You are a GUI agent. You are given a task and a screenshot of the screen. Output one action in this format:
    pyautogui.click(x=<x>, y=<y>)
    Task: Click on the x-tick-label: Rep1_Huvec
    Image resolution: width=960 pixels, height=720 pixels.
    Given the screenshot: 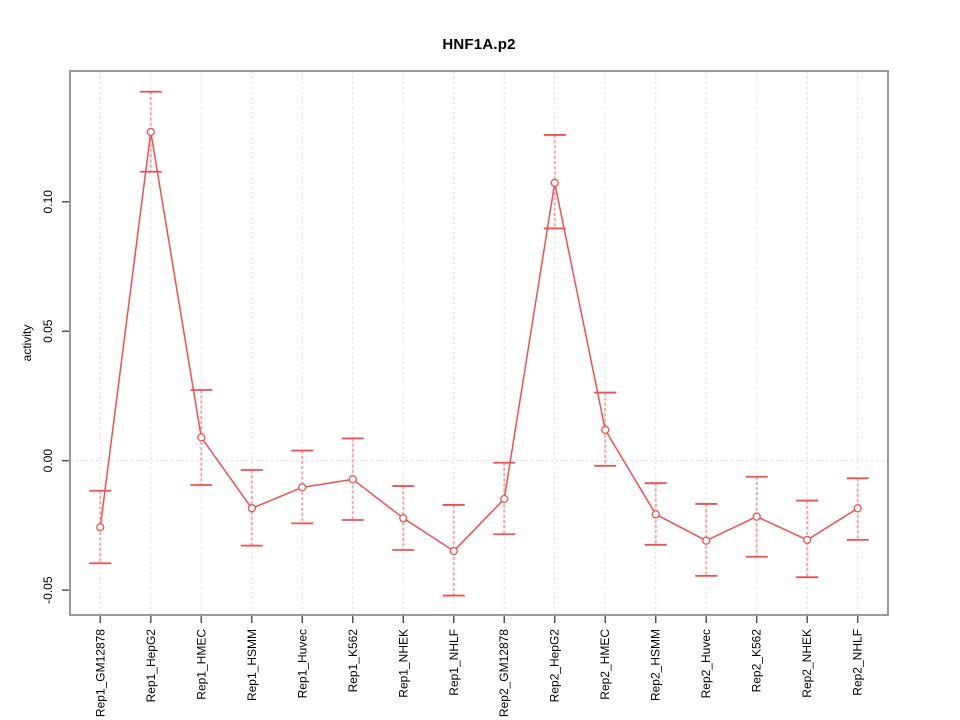 What is the action you would take?
    pyautogui.click(x=302, y=663)
    